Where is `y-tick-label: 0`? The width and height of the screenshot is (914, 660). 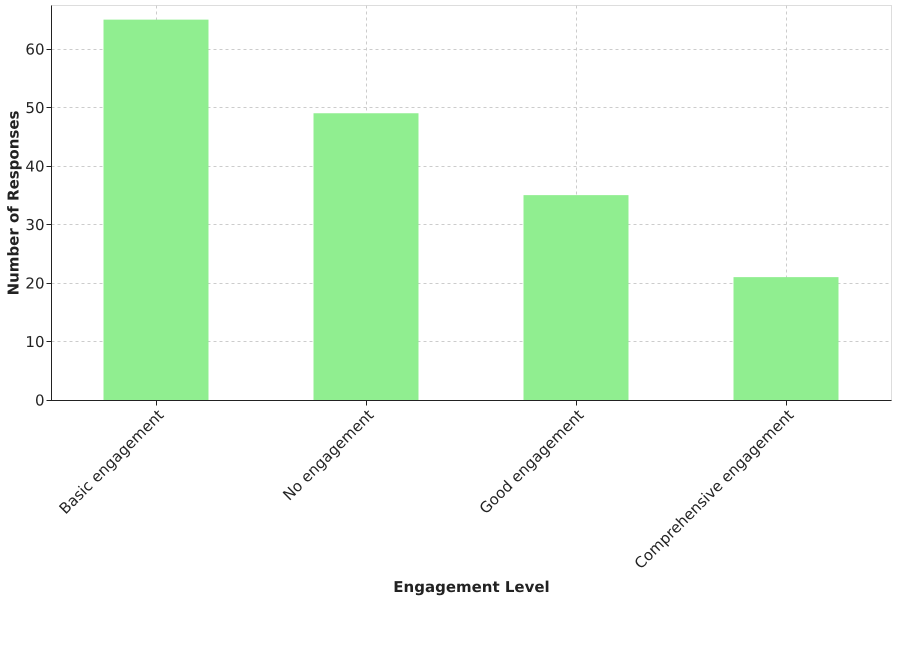
y-tick-label: 0 is located at coordinates (39, 401).